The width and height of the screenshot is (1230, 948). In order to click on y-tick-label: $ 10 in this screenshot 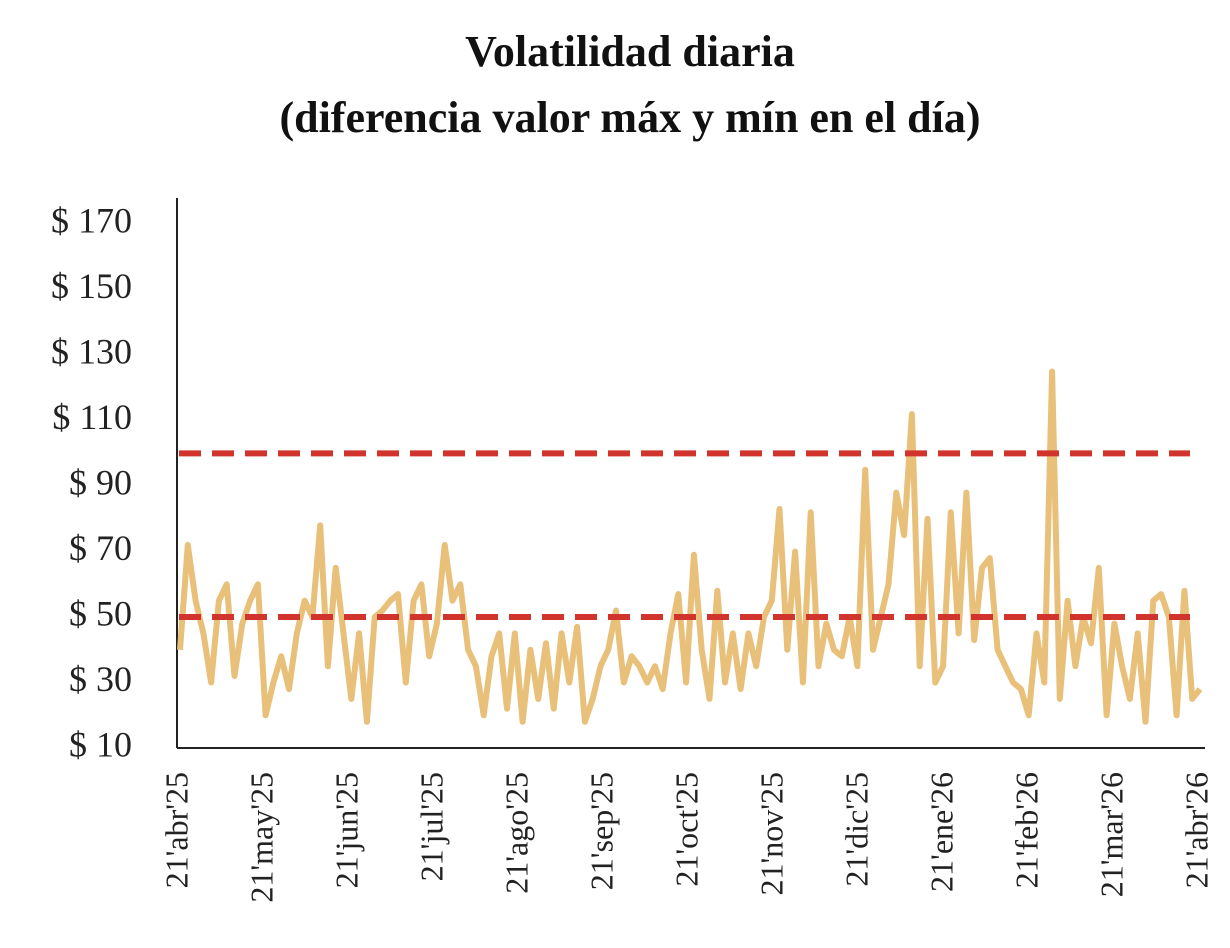, I will do `click(100, 744)`.